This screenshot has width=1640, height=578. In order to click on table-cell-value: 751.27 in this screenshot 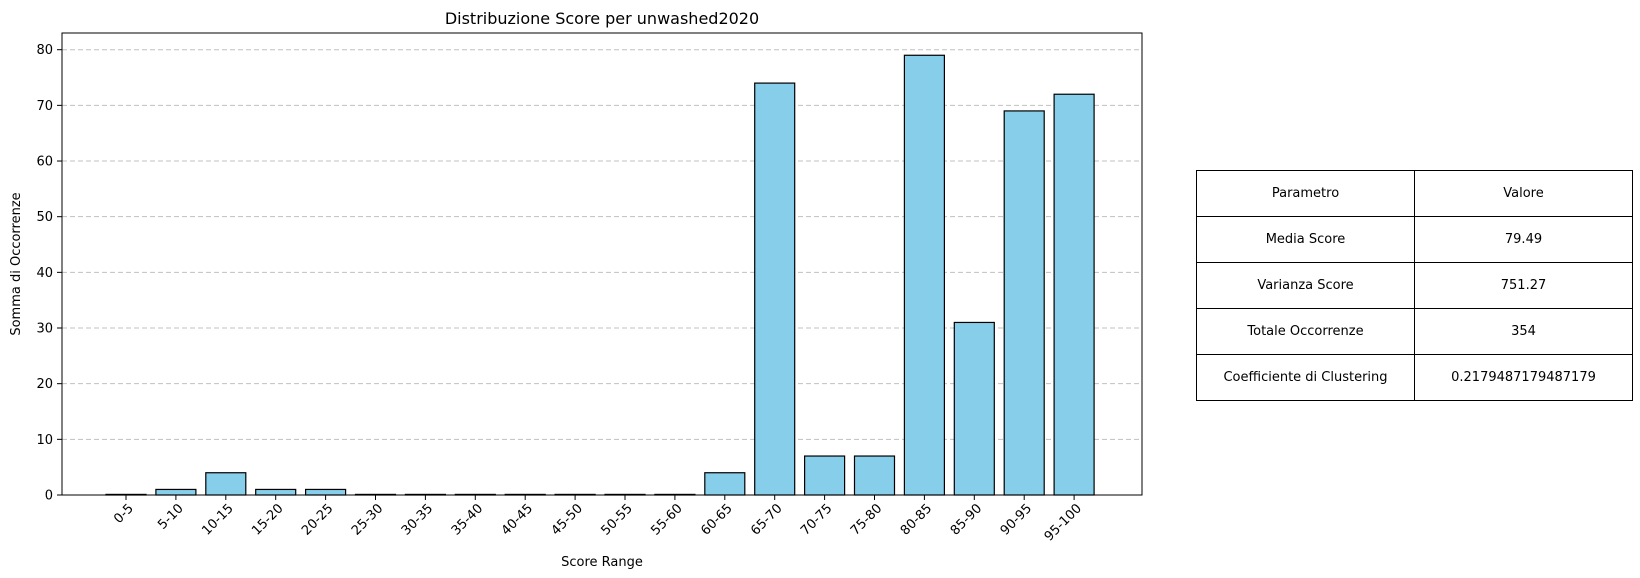, I will do `click(1523, 285)`.